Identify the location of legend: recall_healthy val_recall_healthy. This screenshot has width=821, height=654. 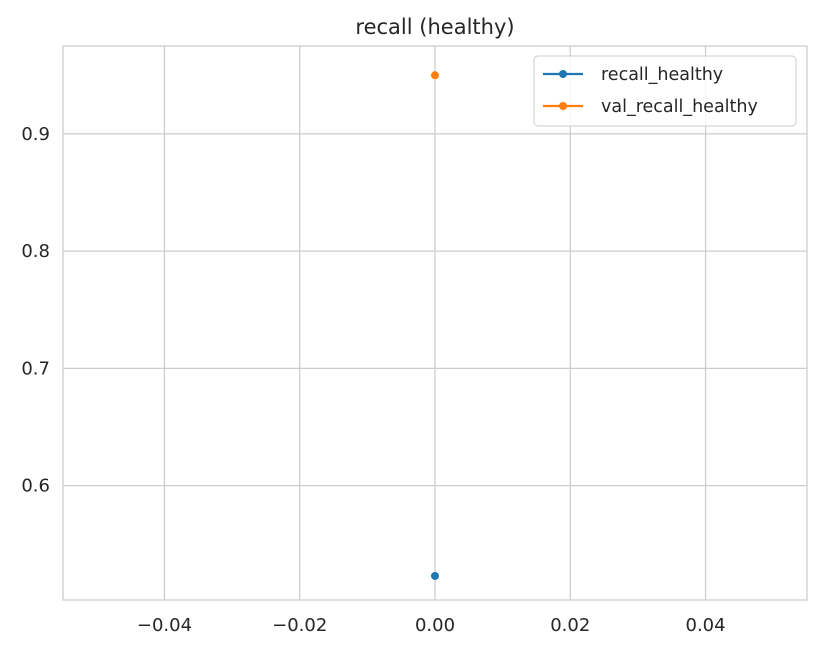
(665, 91).